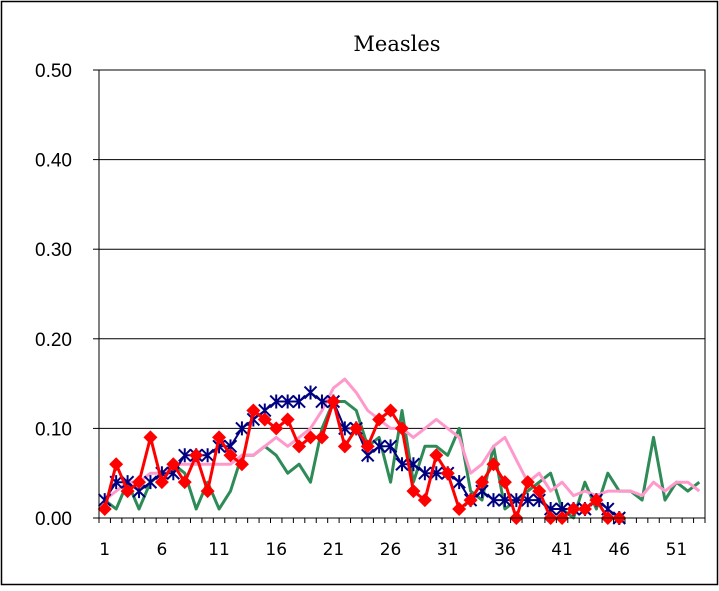  What do you see at coordinates (104, 550) in the screenshot?
I see `x-tick-label: 1` at bounding box center [104, 550].